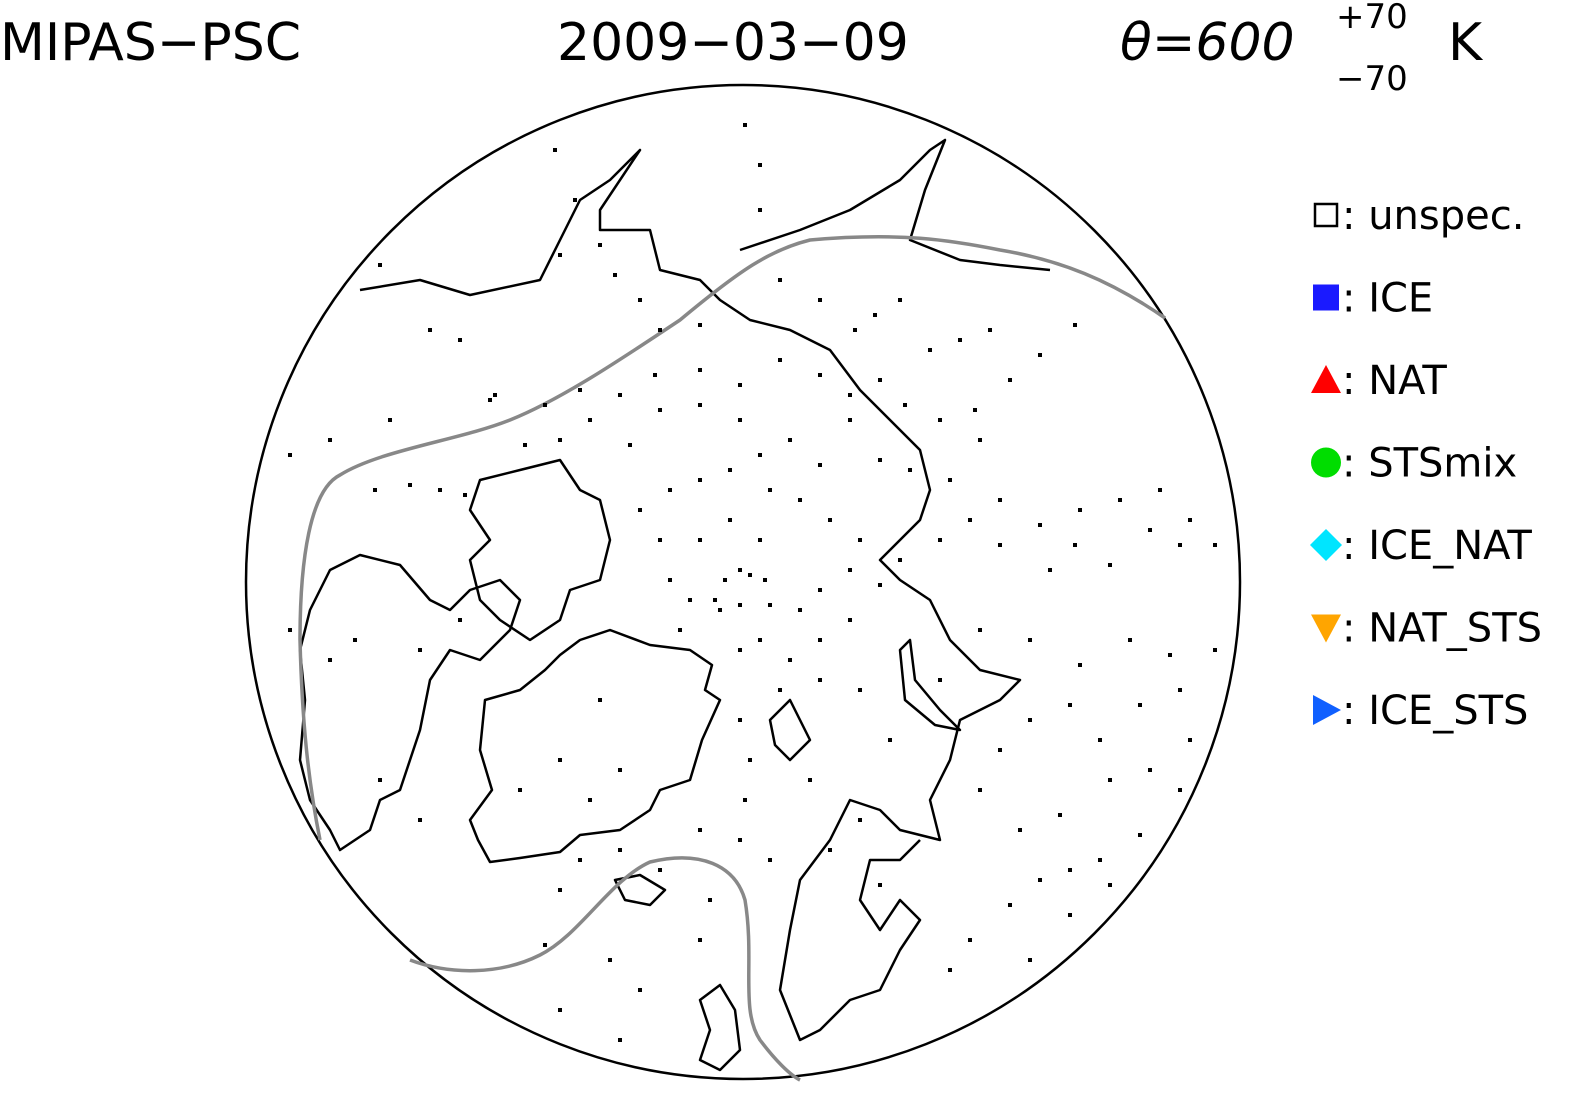  Describe the element at coordinates (1429, 464) in the screenshot. I see `legend-label: : STSmix` at that location.